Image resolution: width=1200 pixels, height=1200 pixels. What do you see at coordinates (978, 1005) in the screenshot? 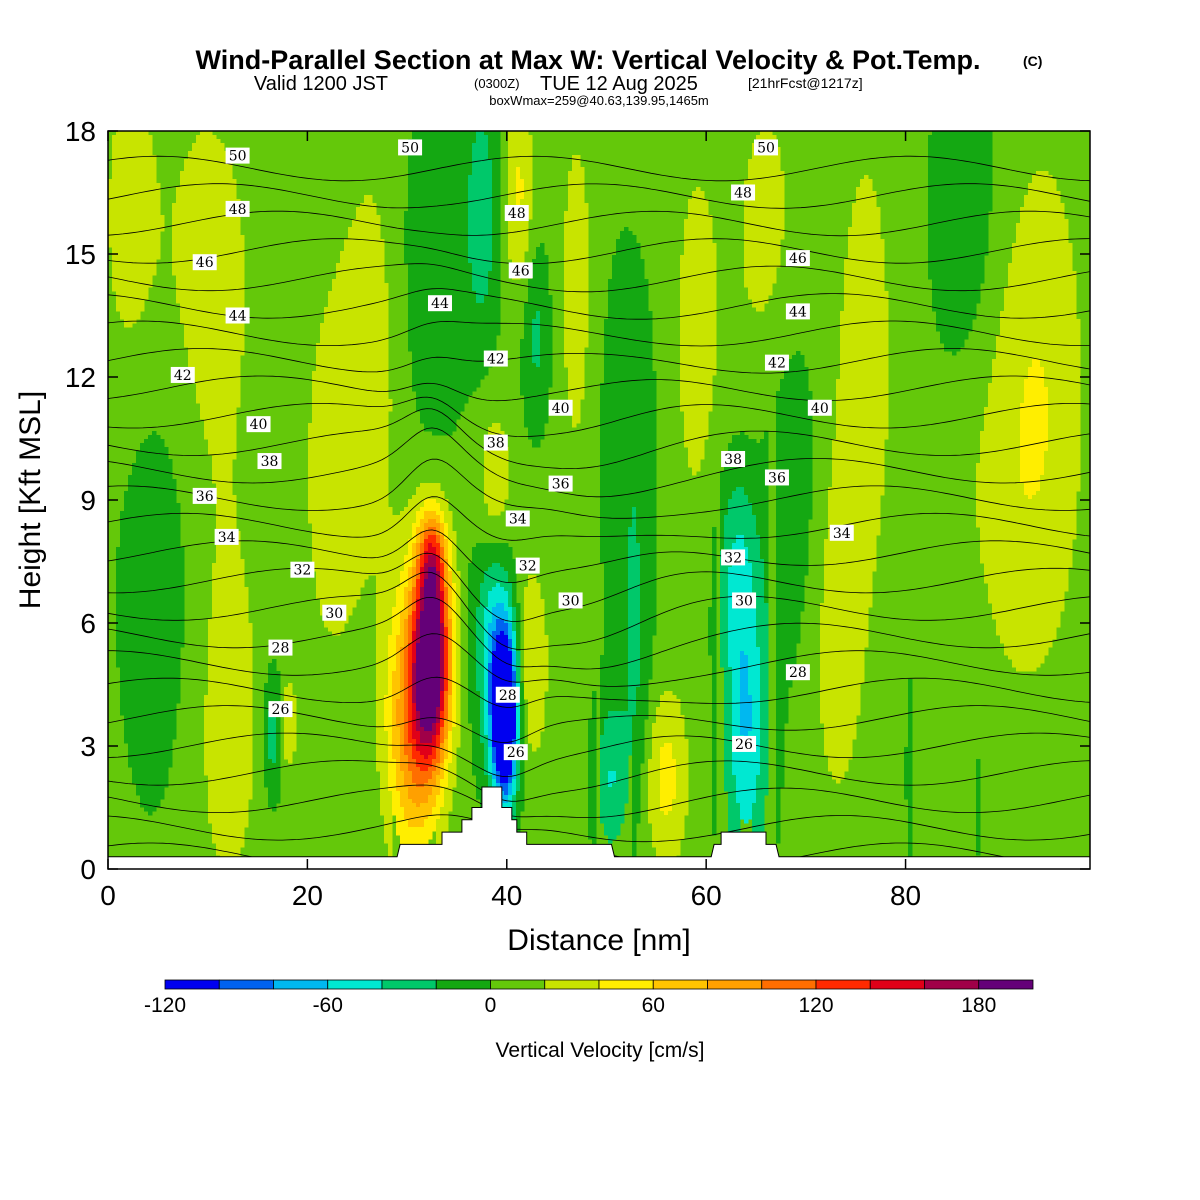
I see `colorbar-tick-label: 180` at bounding box center [978, 1005].